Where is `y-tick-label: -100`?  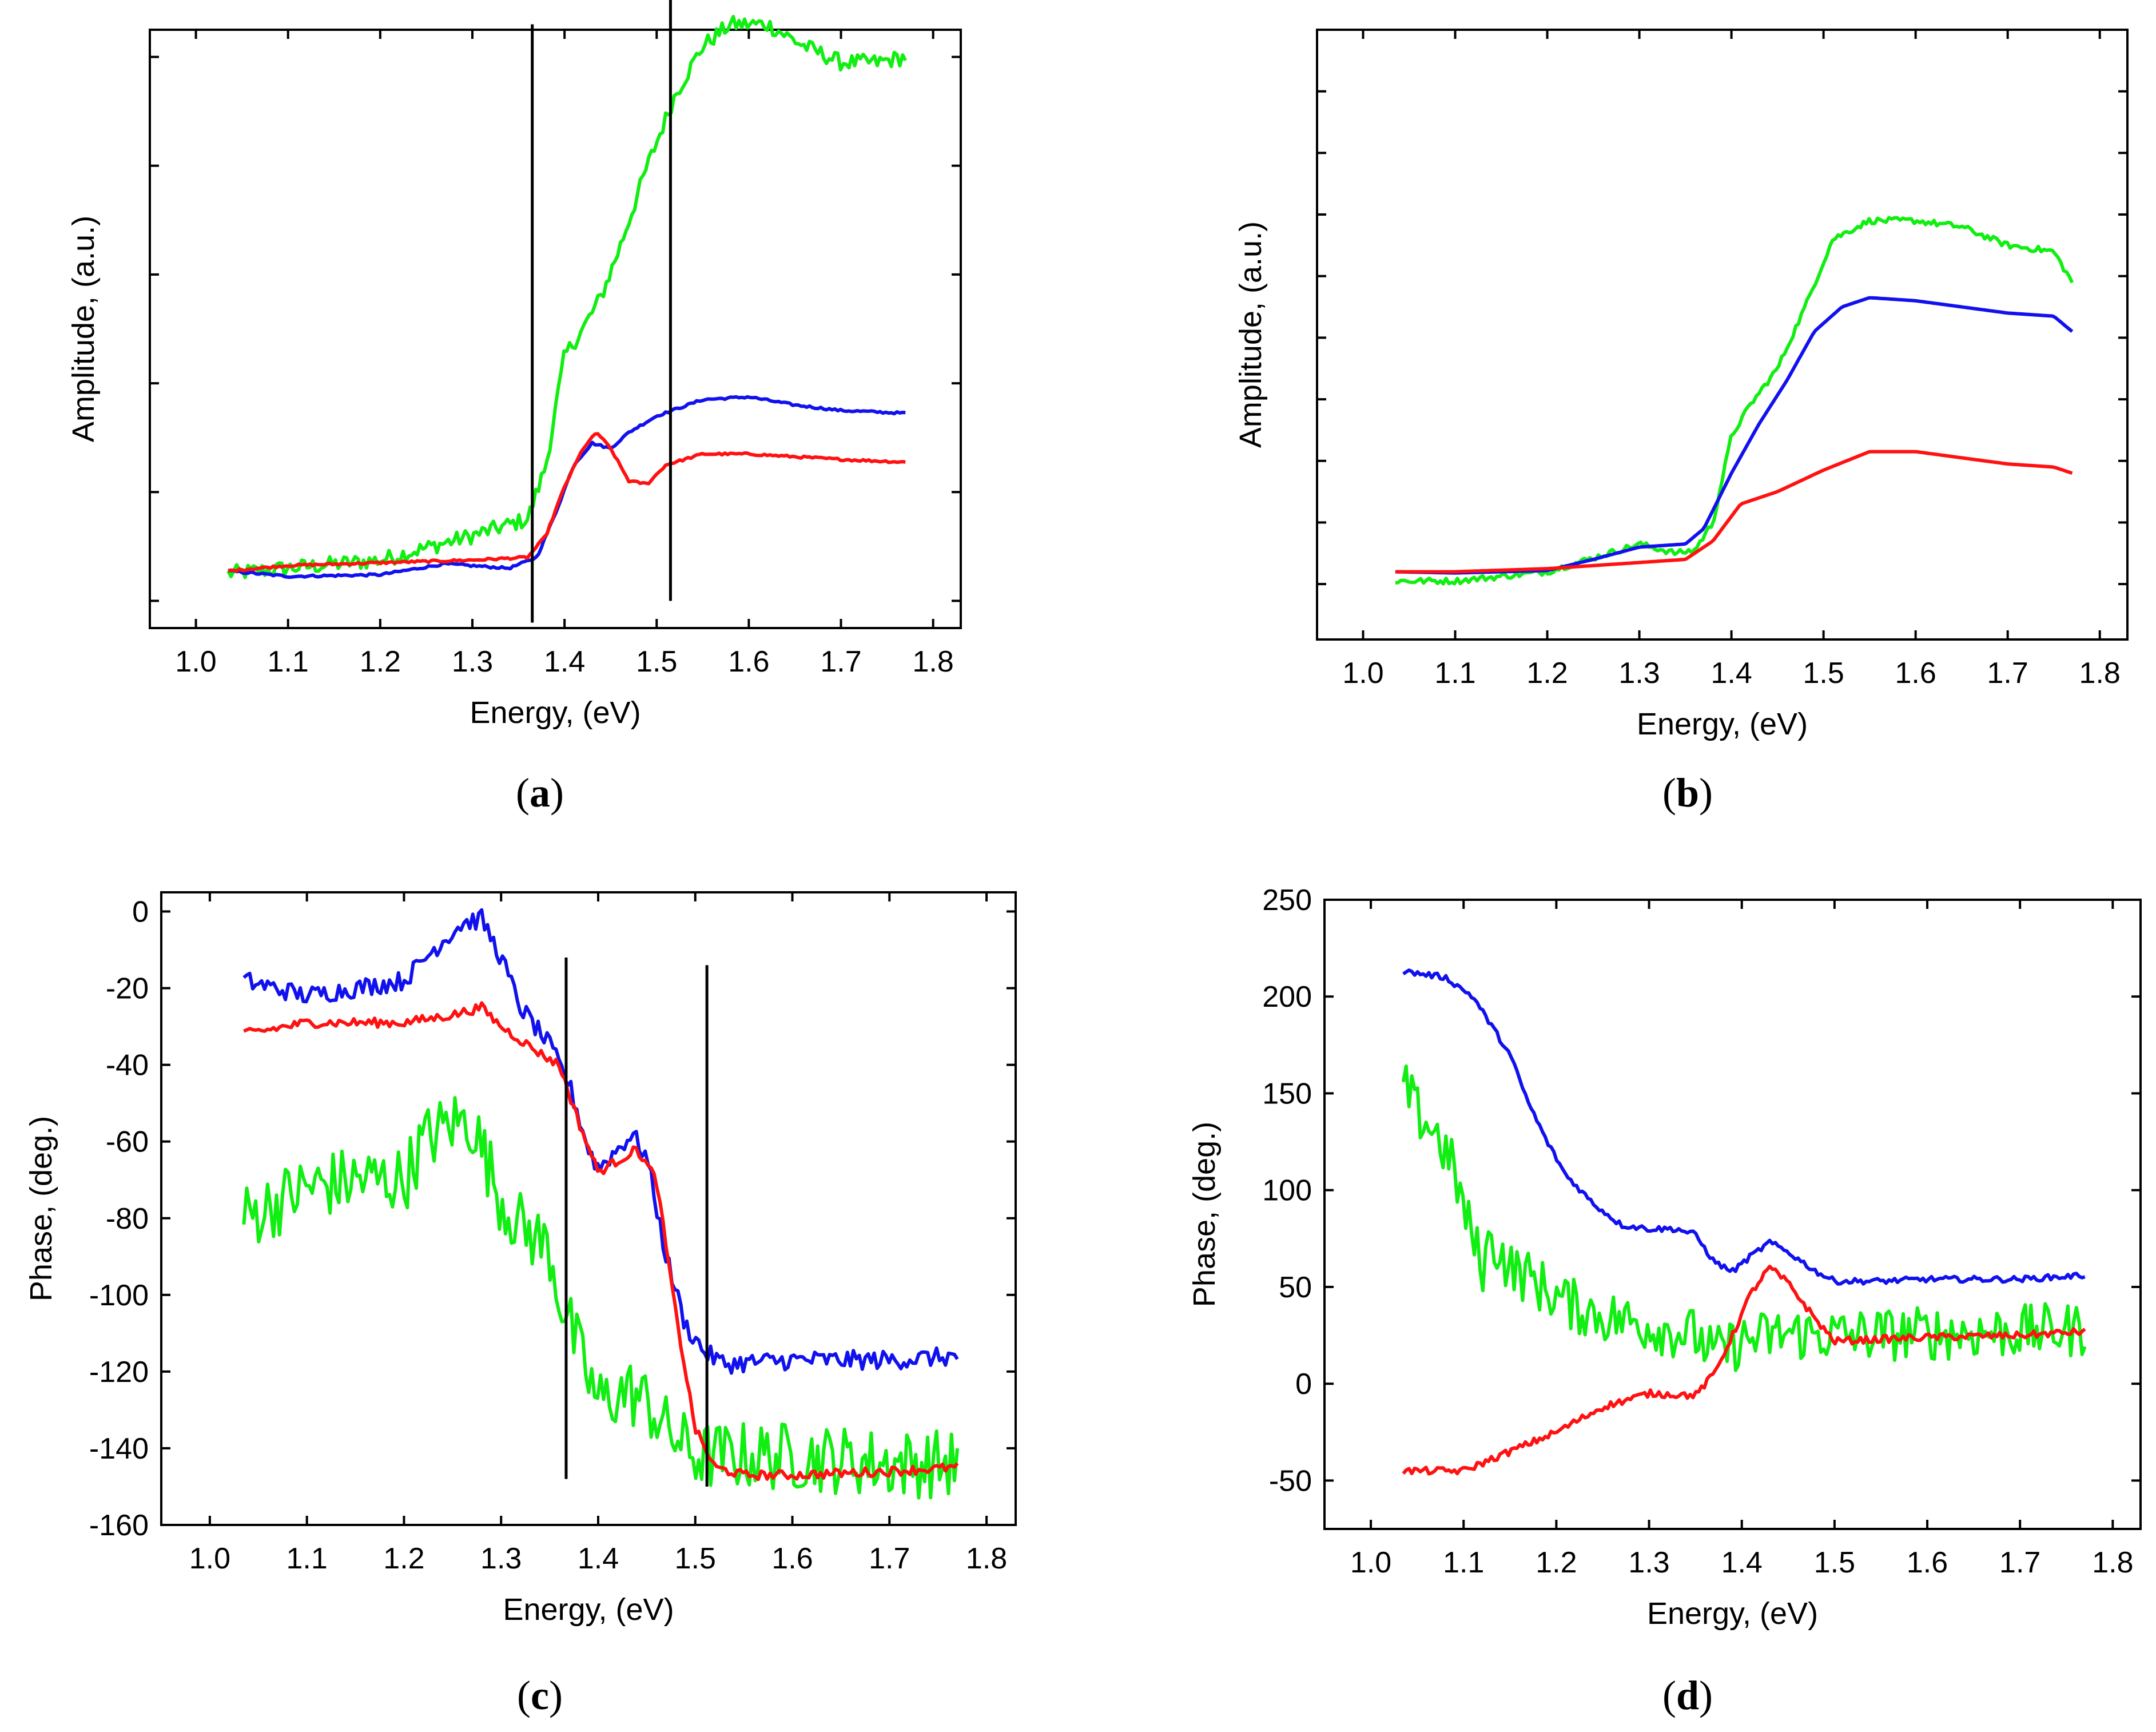
y-tick-label: -100 is located at coordinates (119, 1295).